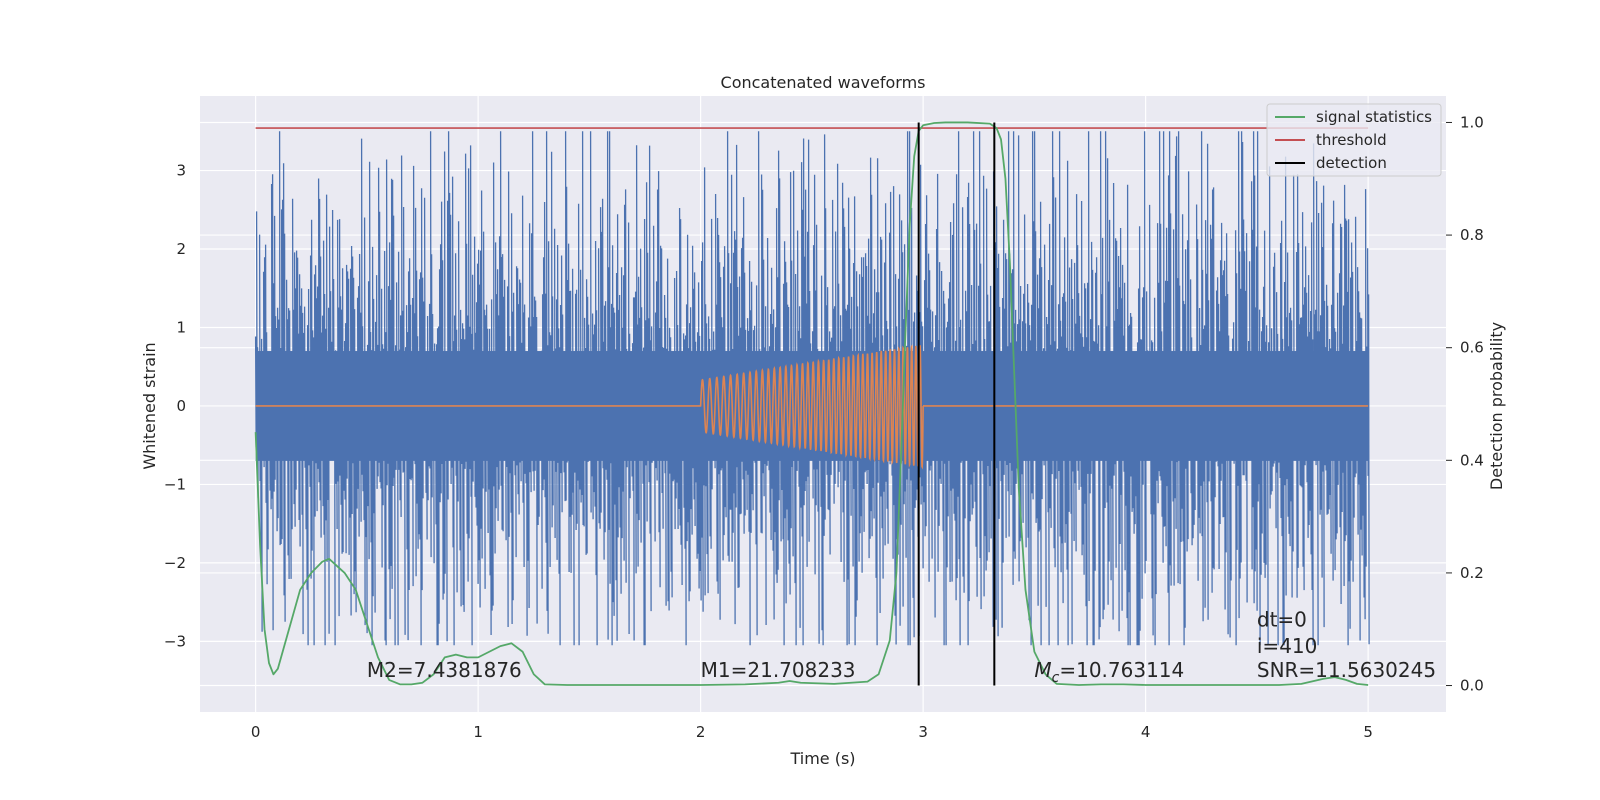 Image resolution: width=1600 pixels, height=800 pixels. I want to click on y-tick-label: 0, so click(181, 406).